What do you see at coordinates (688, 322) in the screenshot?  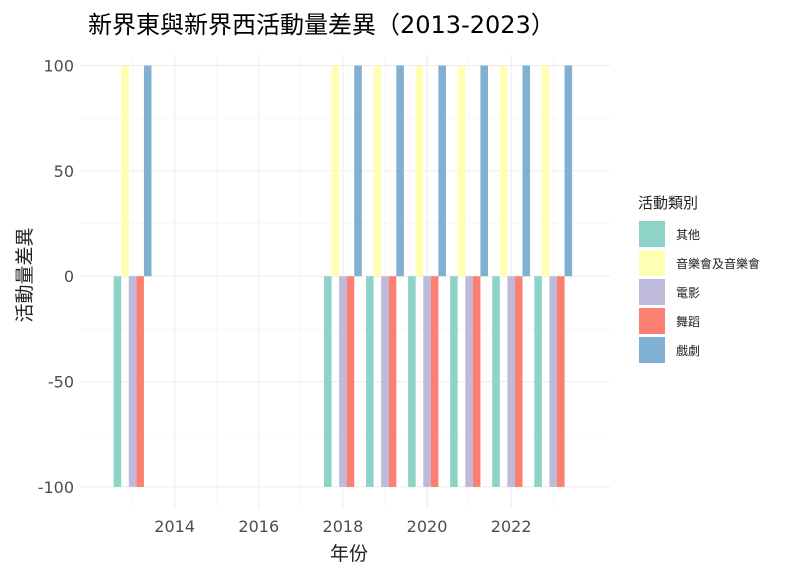 I see `legend-label: 舞蹈` at bounding box center [688, 322].